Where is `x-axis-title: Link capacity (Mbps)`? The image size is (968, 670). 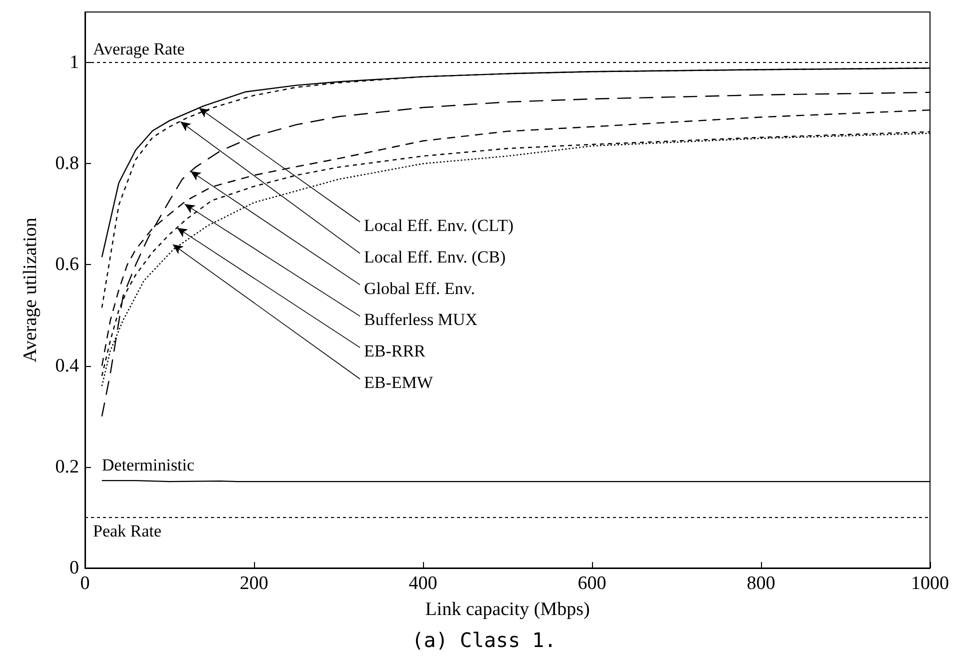 x-axis-title: Link capacity (Mbps) is located at coordinates (507, 609).